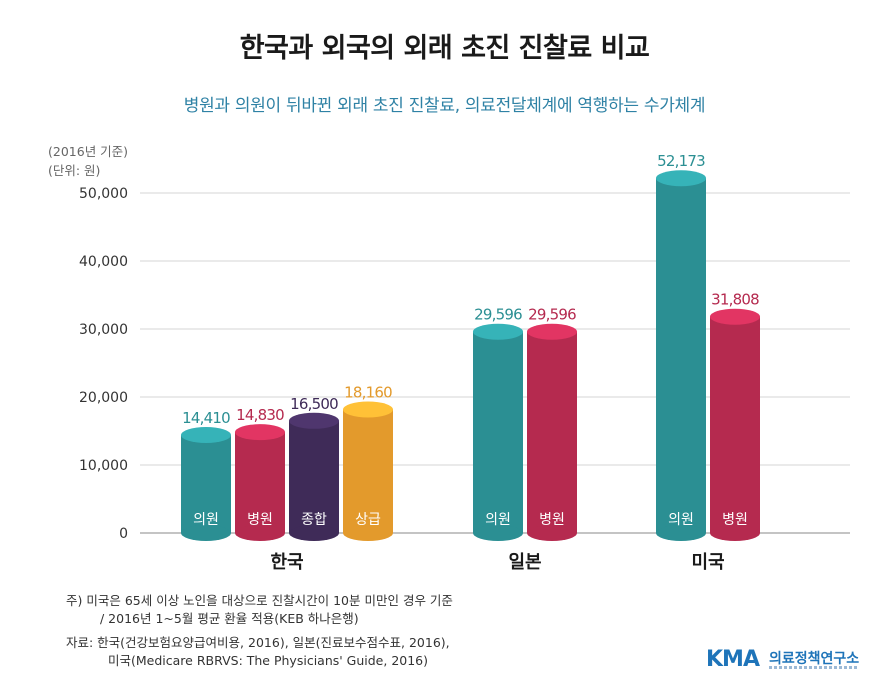 The width and height of the screenshot is (889, 690). I want to click on bar-category-label: 상급, so click(368, 520).